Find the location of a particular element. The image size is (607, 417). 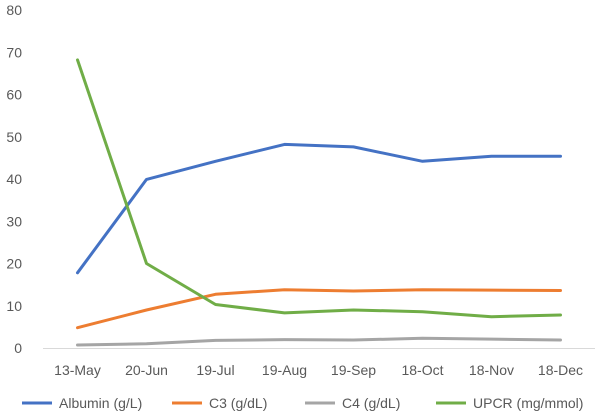

y-tick-label: 20 is located at coordinates (14, 264).